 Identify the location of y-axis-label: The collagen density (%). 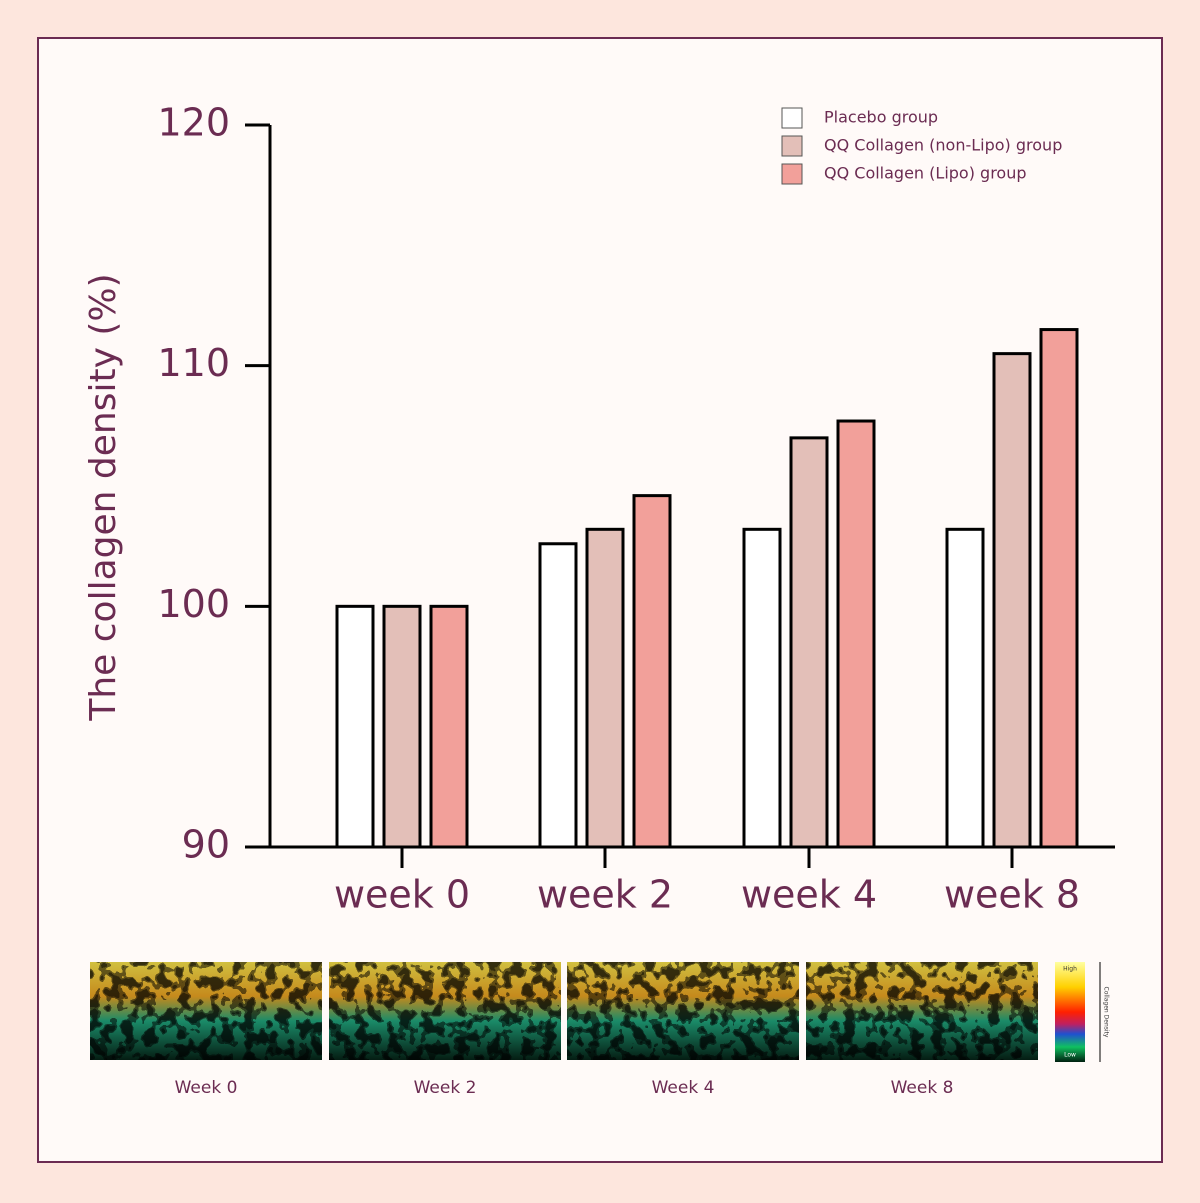
(103, 497).